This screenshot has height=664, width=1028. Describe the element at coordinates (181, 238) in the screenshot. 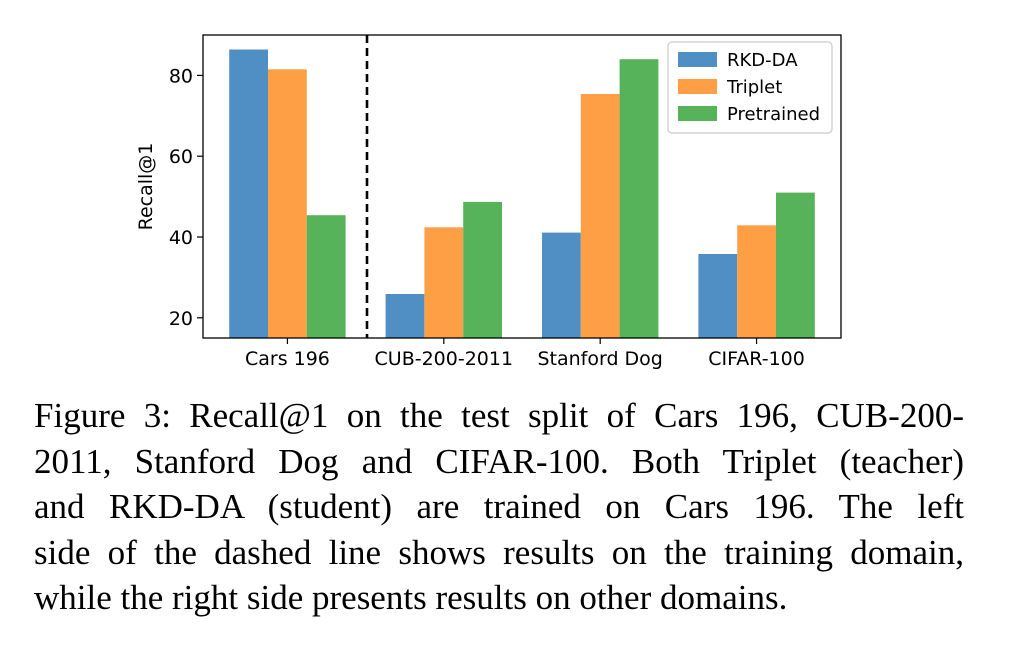

I see `y-tick-label: 40` at that location.